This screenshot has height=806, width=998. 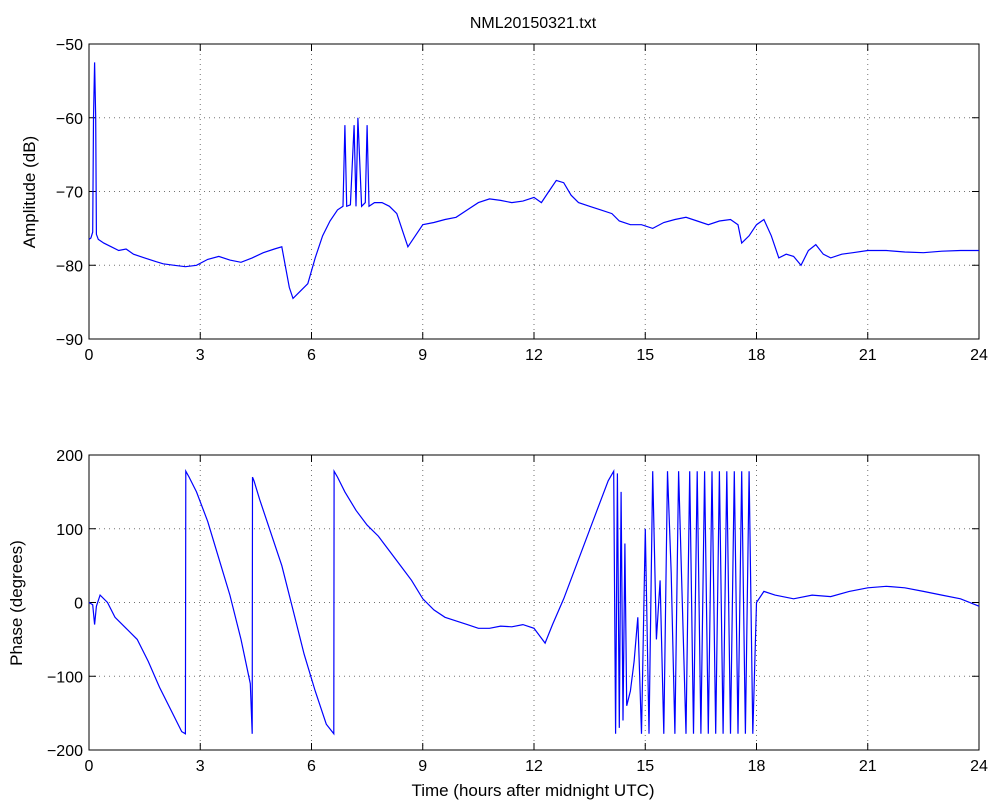 What do you see at coordinates (29, 192) in the screenshot?
I see `amplitude-y-axis-label: Amplitude (dB)` at bounding box center [29, 192].